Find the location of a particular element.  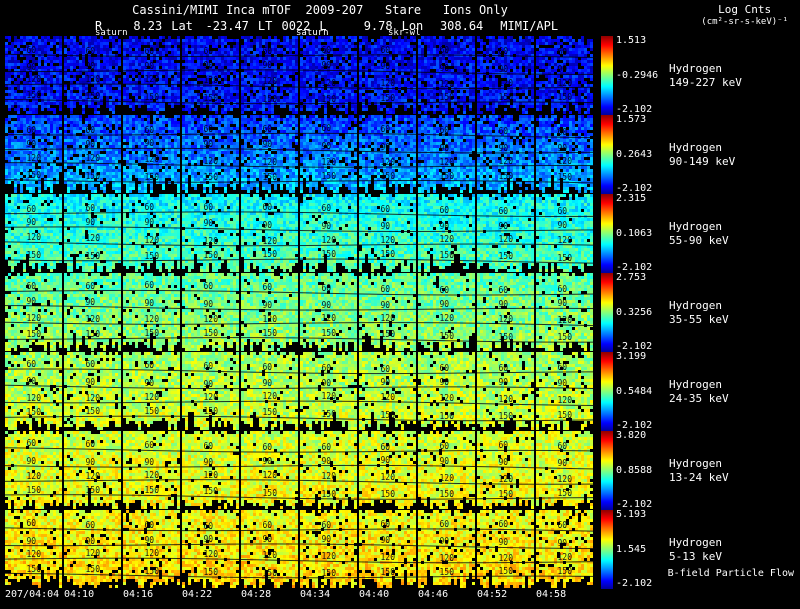

colorbar-title: Log Cnts (cm²-sr-s-keV)⁻¹ is located at coordinates (744, 16).